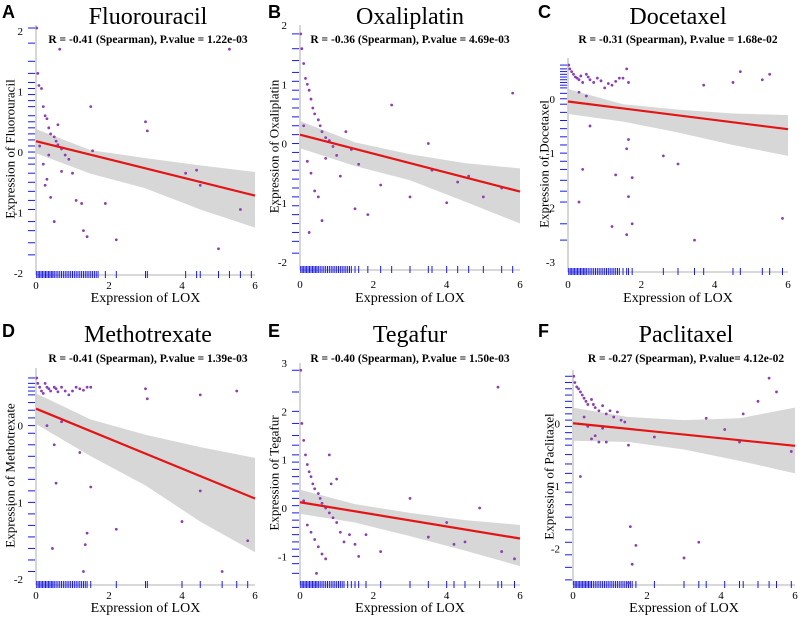  I want to click on panel-stats: R = -0.41 (Spearman), P.value = 1.22e-03, so click(147, 40).